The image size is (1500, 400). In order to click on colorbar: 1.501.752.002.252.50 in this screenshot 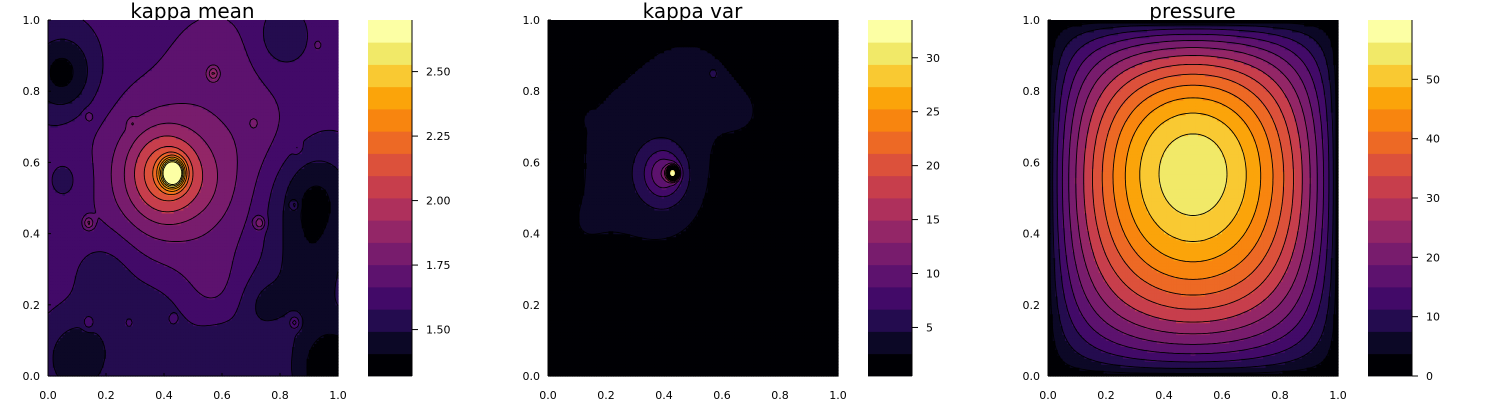, I will do `click(409, 198)`.